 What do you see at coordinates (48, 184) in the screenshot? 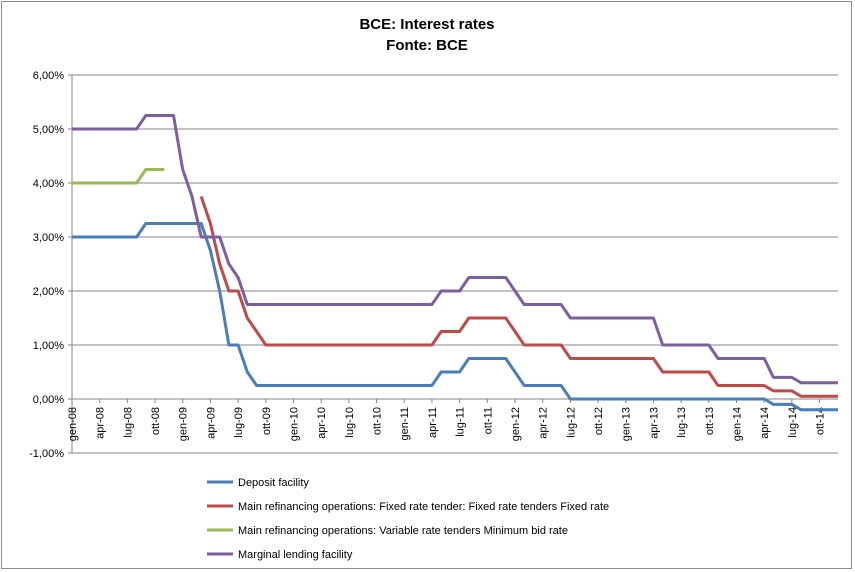
I see `y-tick-label: 4,00%` at bounding box center [48, 184].